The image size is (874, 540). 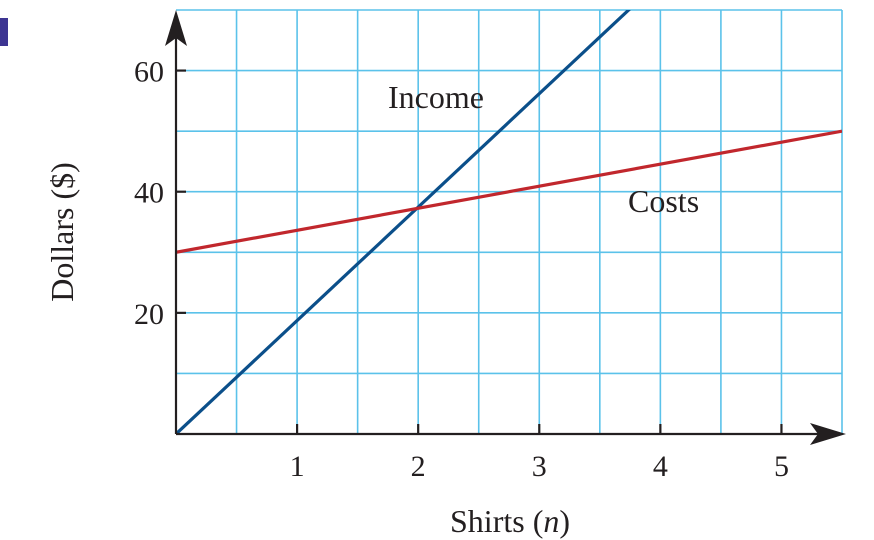 I want to click on x-tick-label: 1, so click(x=297, y=466).